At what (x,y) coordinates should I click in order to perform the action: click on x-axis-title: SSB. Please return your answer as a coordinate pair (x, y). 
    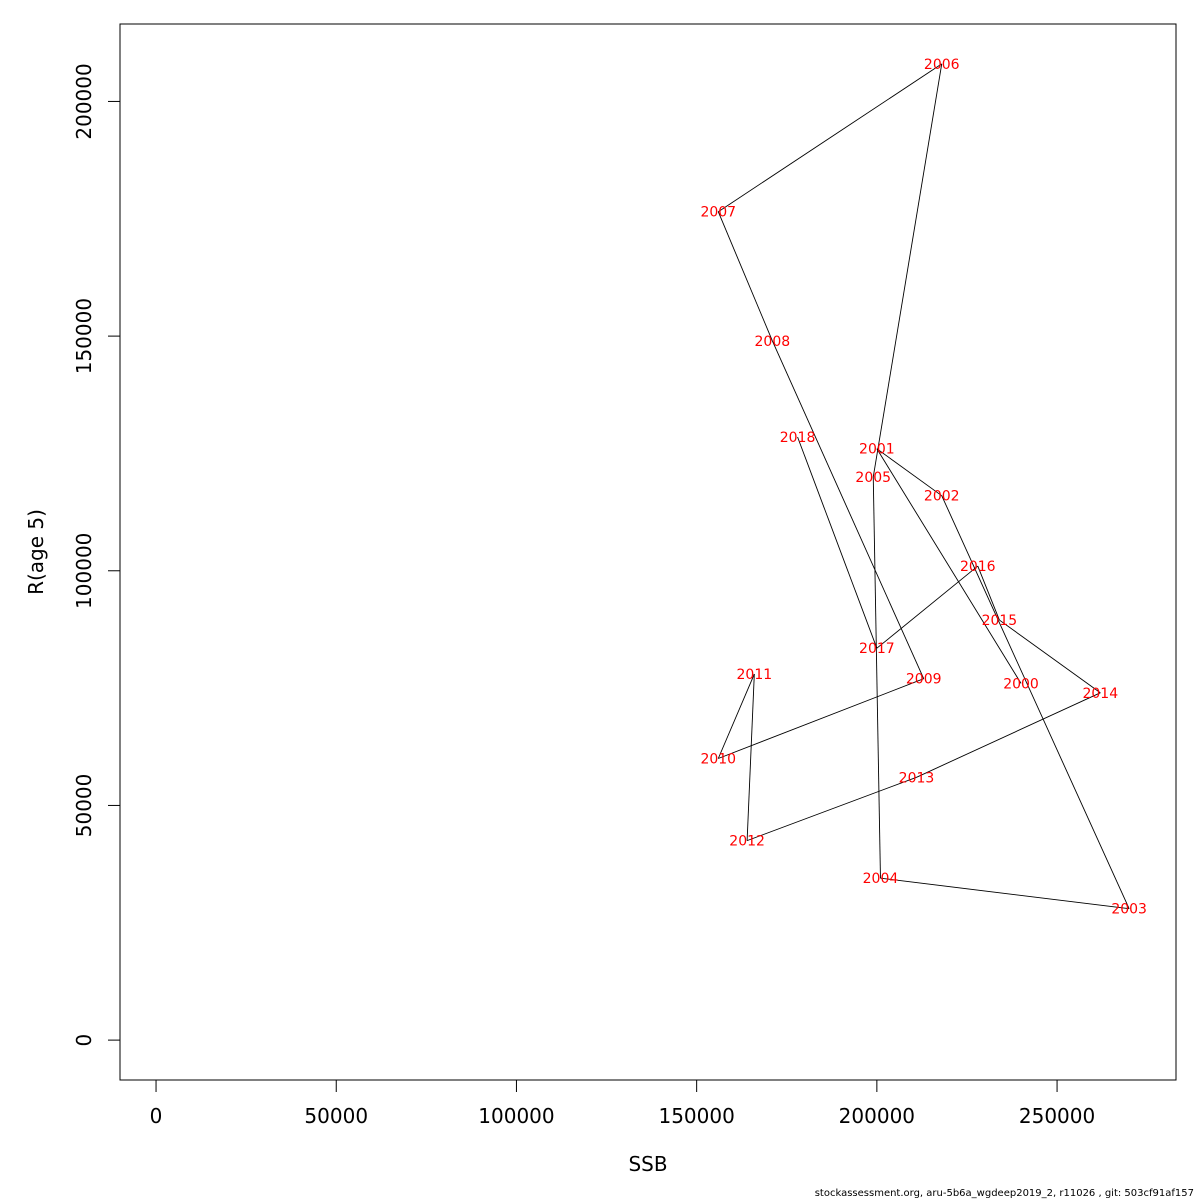
    Looking at the image, I should click on (647, 1164).